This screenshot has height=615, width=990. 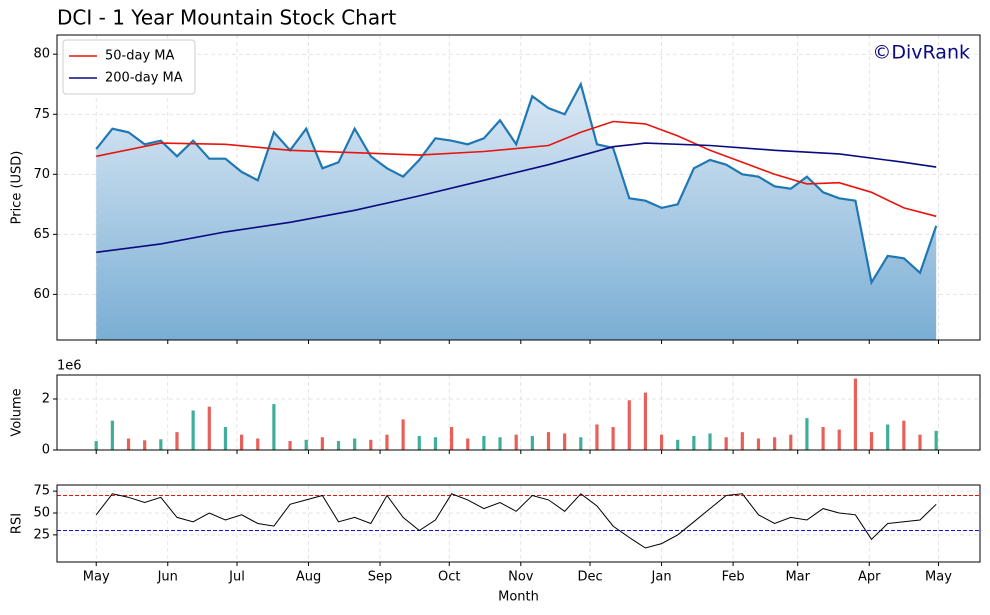 I want to click on legend-label: 200-day MA, so click(x=144, y=78).